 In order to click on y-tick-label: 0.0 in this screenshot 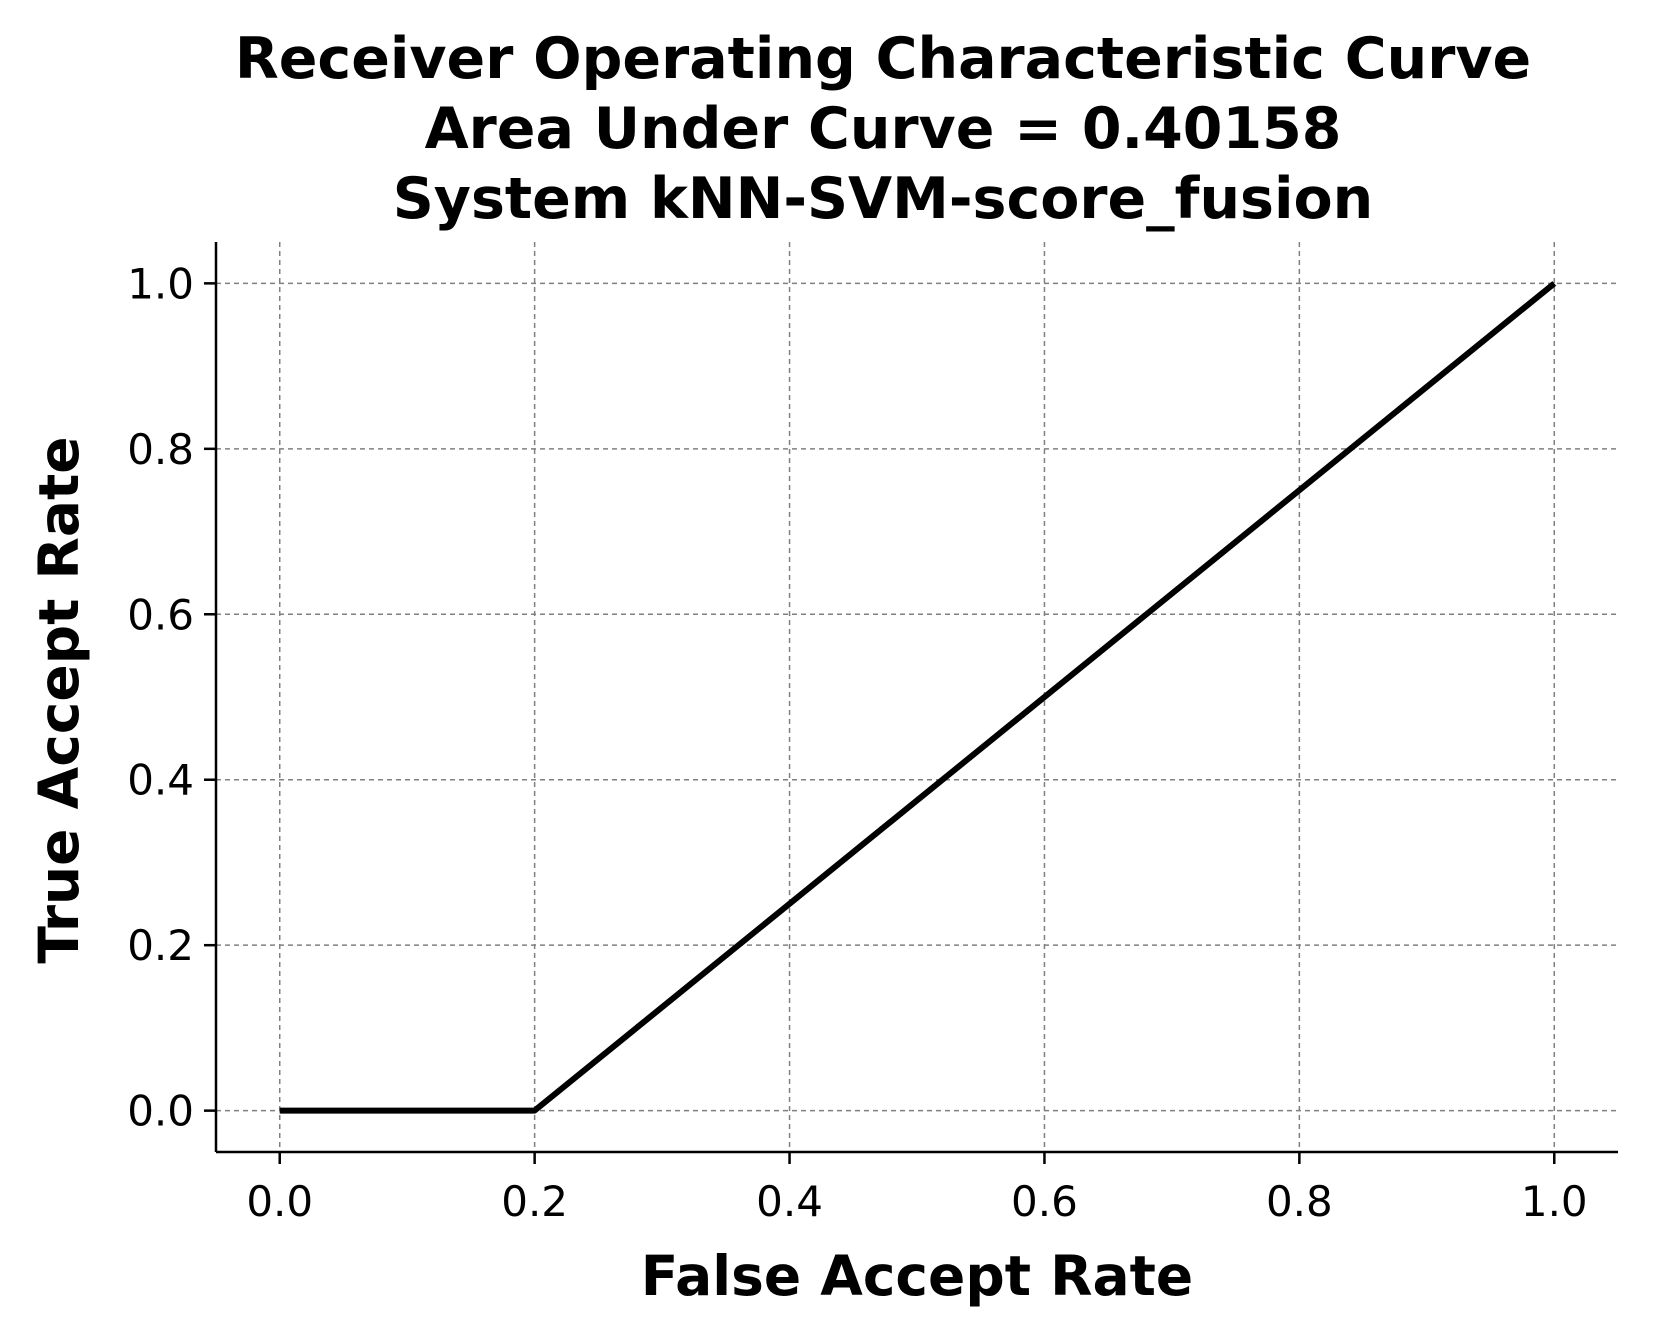, I will do `click(160, 1111)`.